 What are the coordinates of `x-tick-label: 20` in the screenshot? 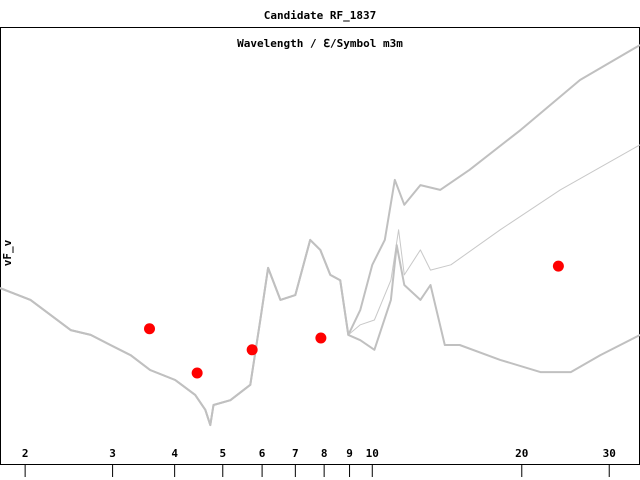 It's located at (521, 453).